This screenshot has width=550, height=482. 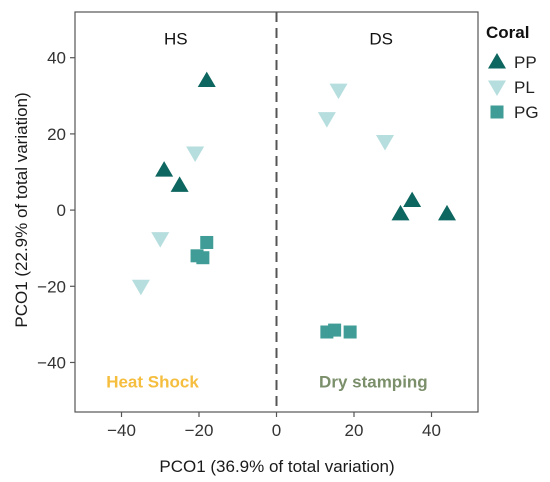 What do you see at coordinates (56, 134) in the screenshot?
I see `y-tick-label: 20` at bounding box center [56, 134].